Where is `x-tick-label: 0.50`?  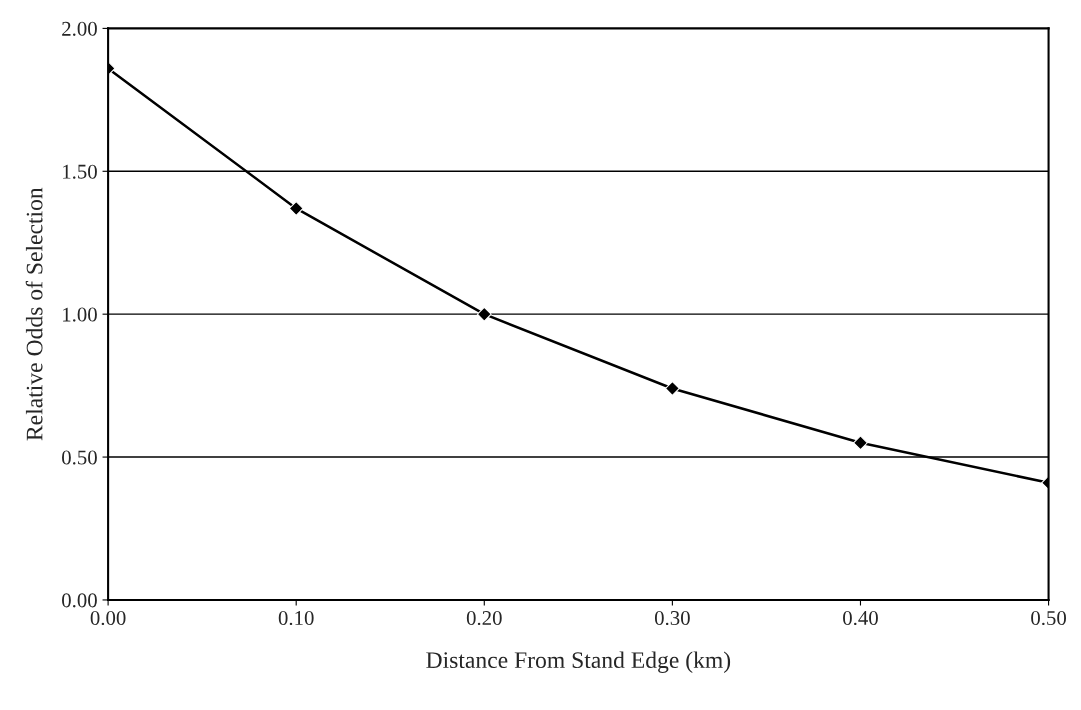
x-tick-label: 0.50 is located at coordinates (1048, 618).